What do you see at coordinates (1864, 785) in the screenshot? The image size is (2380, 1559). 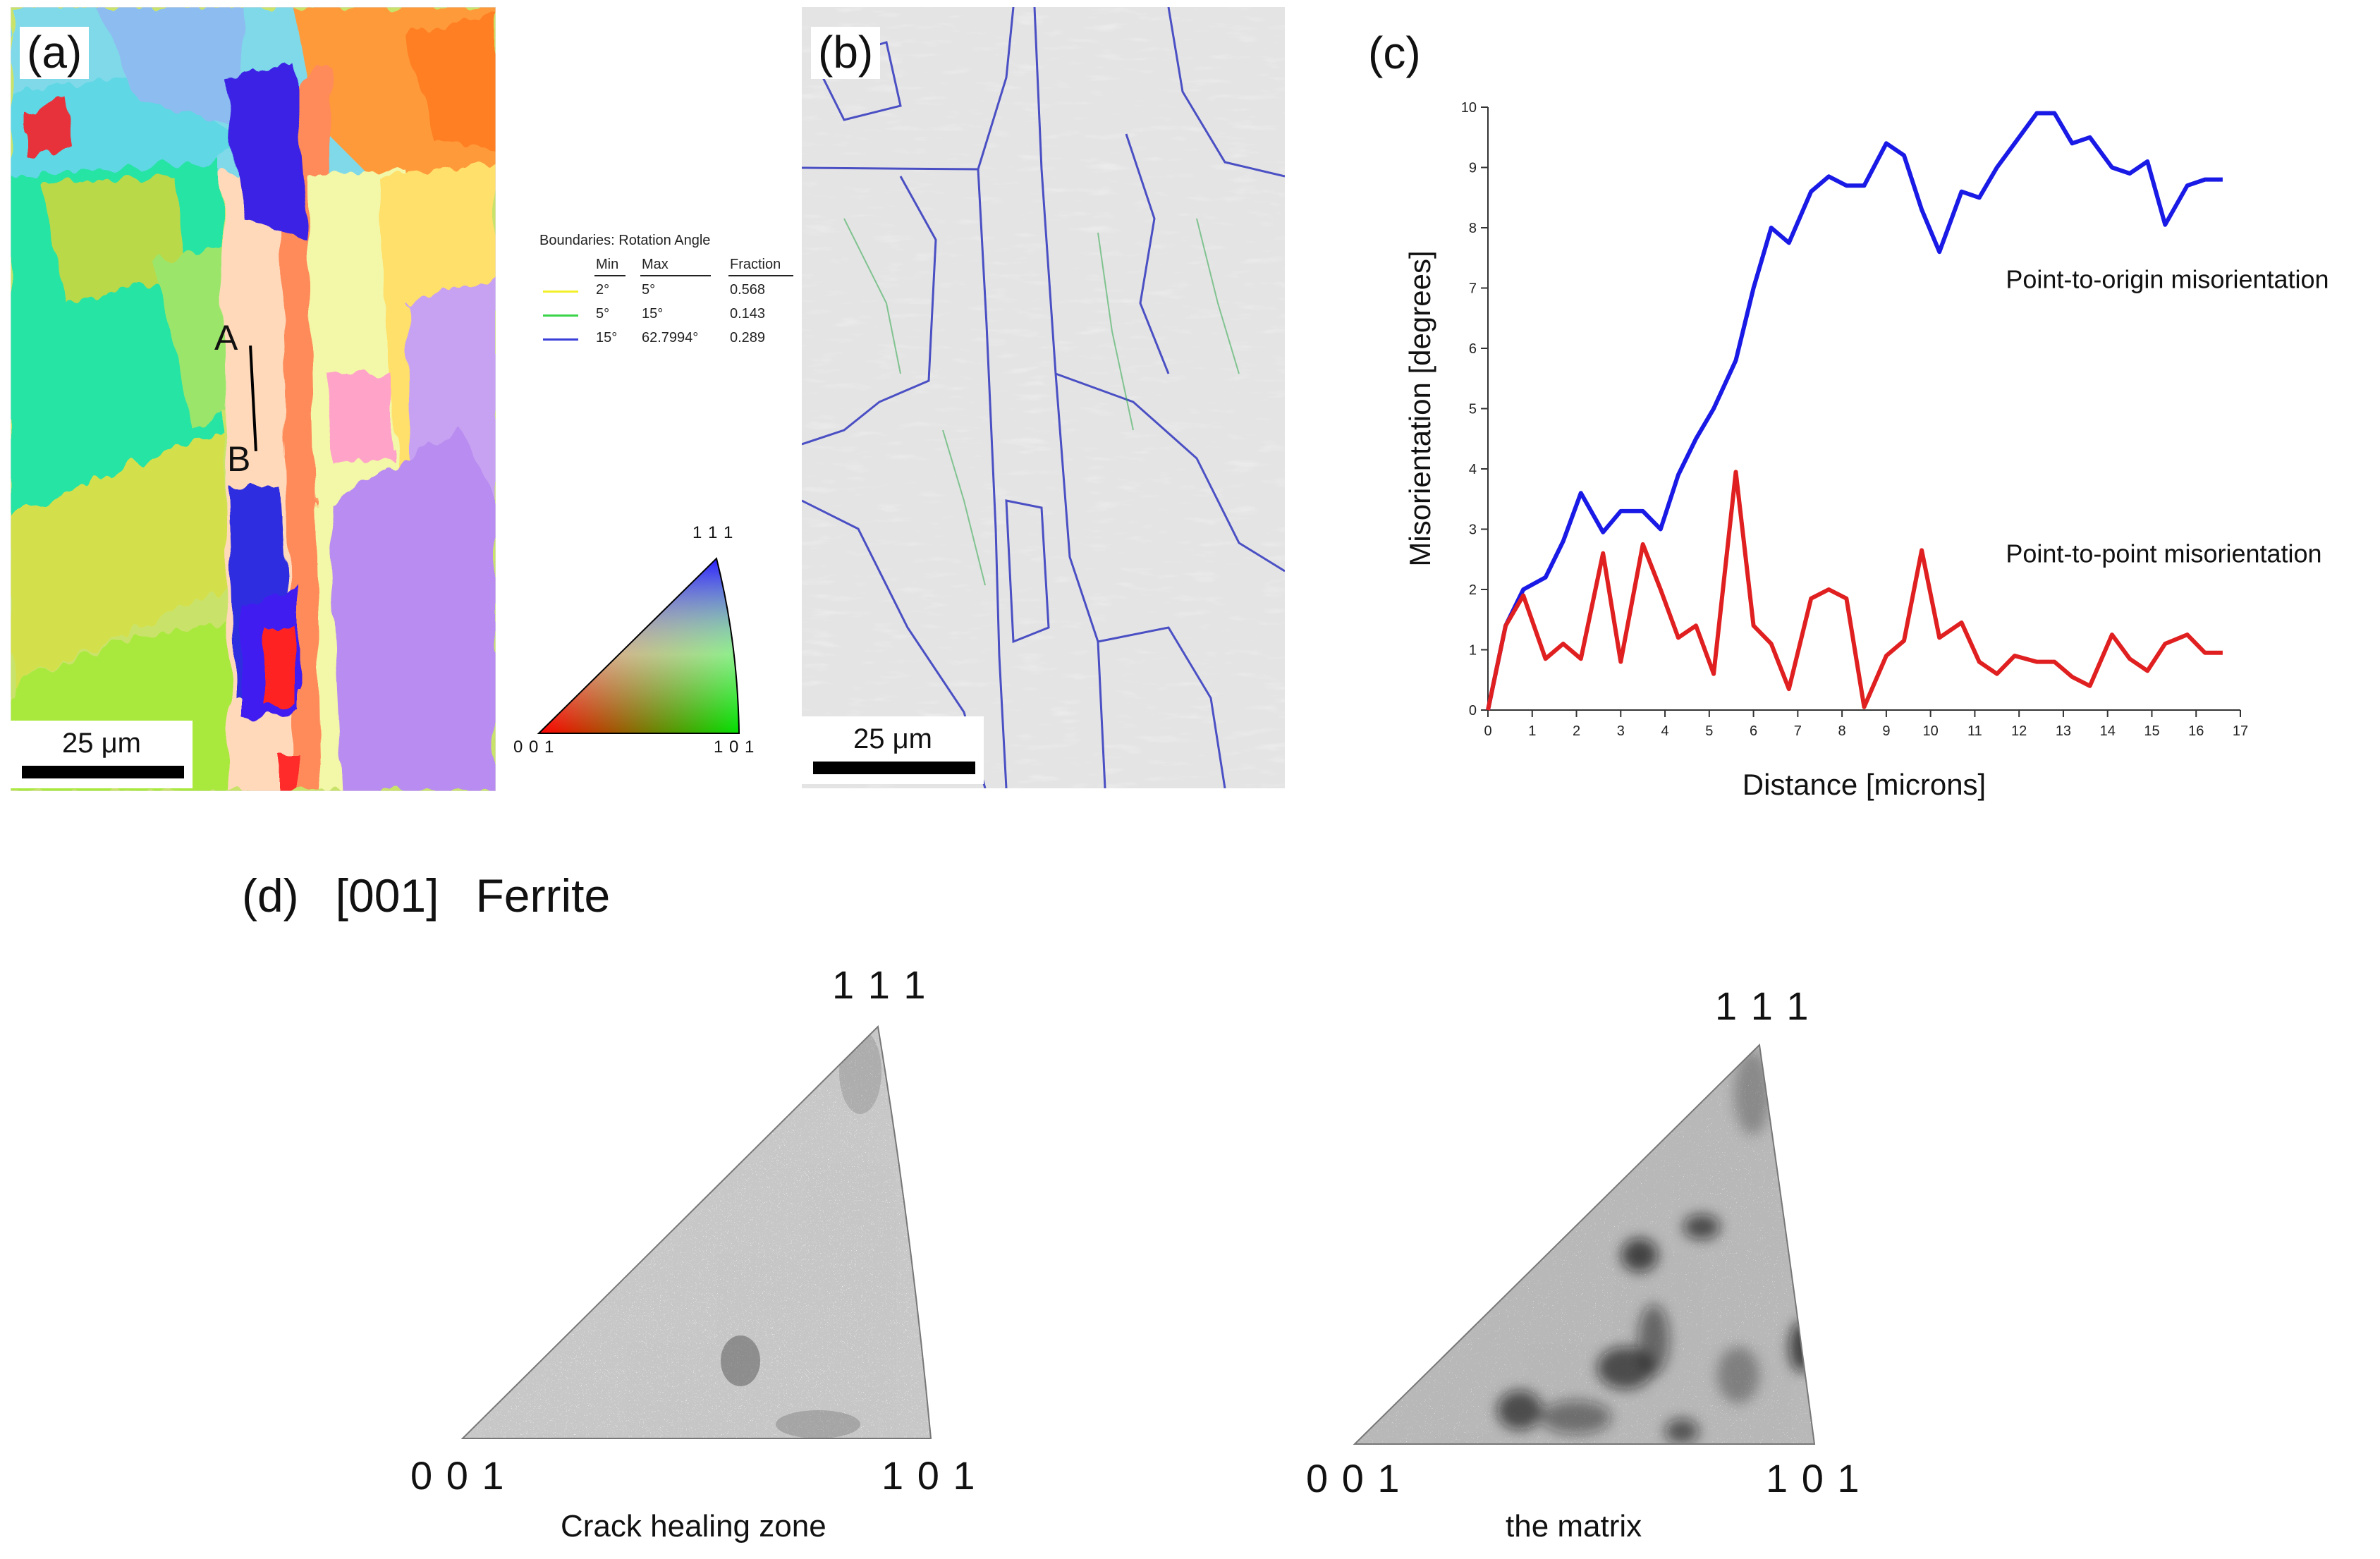 I see `x-axis-label: Distance [microns]` at bounding box center [1864, 785].